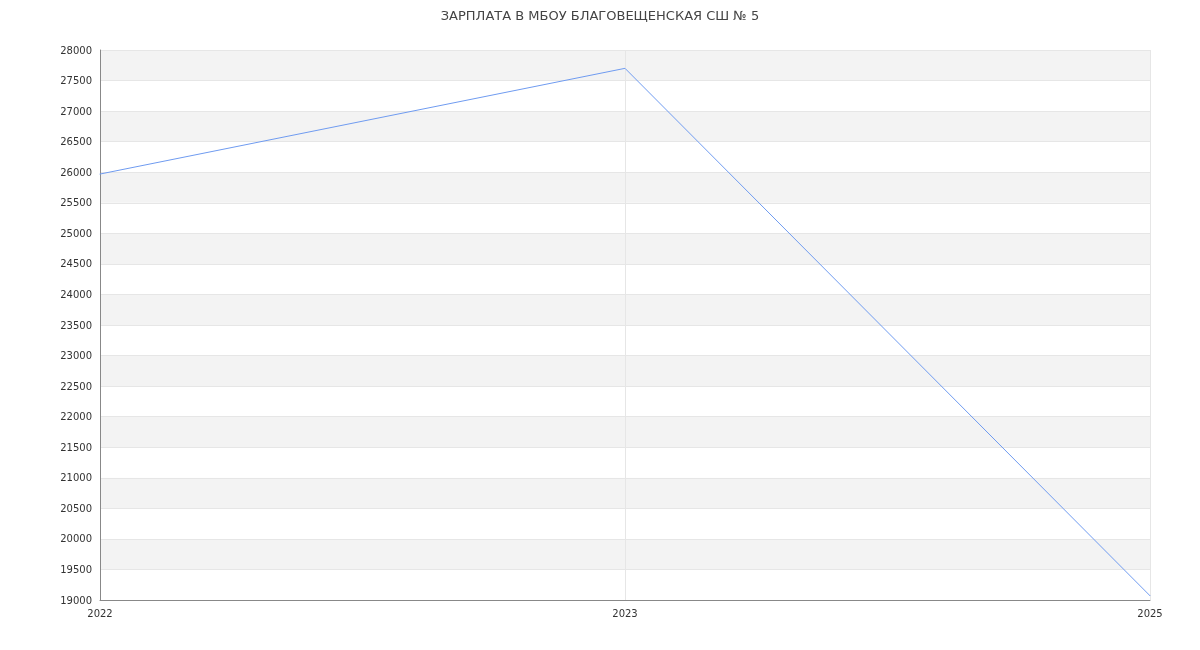  I want to click on y-tick-label: 24500, so click(76, 264).